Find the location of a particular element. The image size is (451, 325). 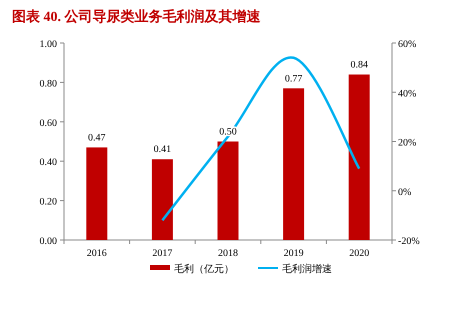

data-label: 0.47 is located at coordinates (97, 138).